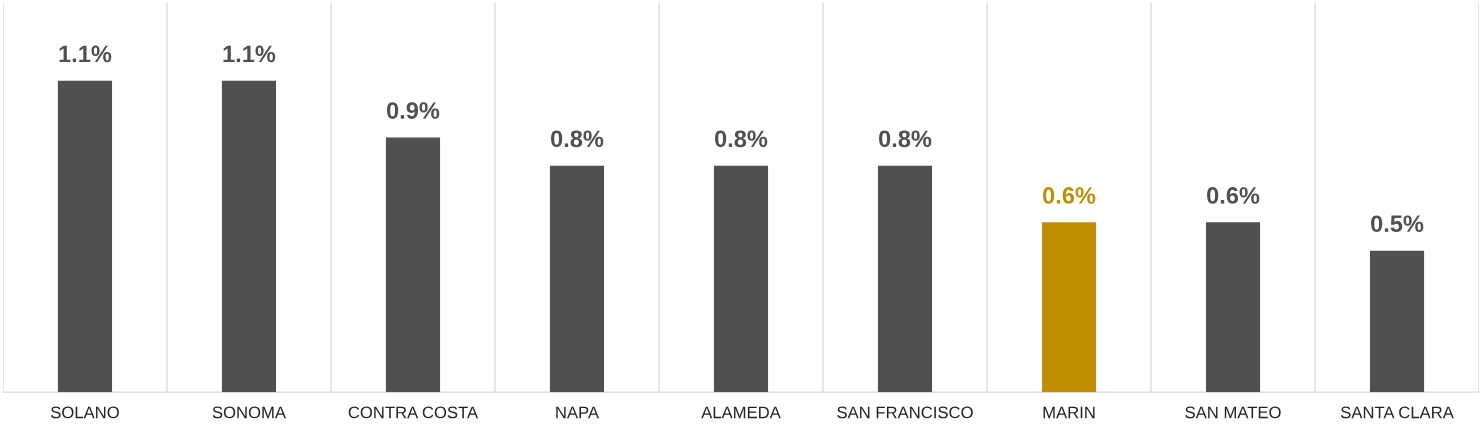  What do you see at coordinates (1069, 412) in the screenshot?
I see `x-tick-label: MARIN` at bounding box center [1069, 412].